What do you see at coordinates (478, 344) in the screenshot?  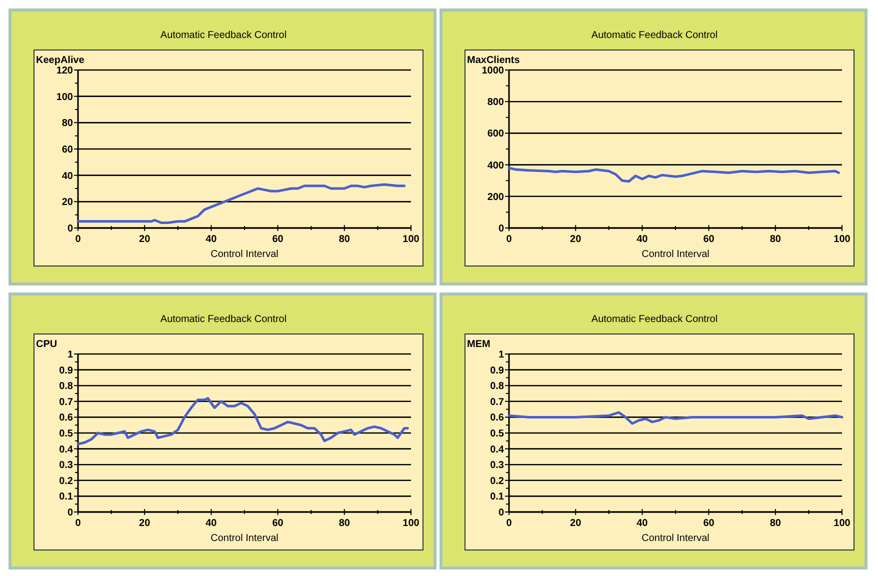 I see `y-axis-title: MEM` at bounding box center [478, 344].